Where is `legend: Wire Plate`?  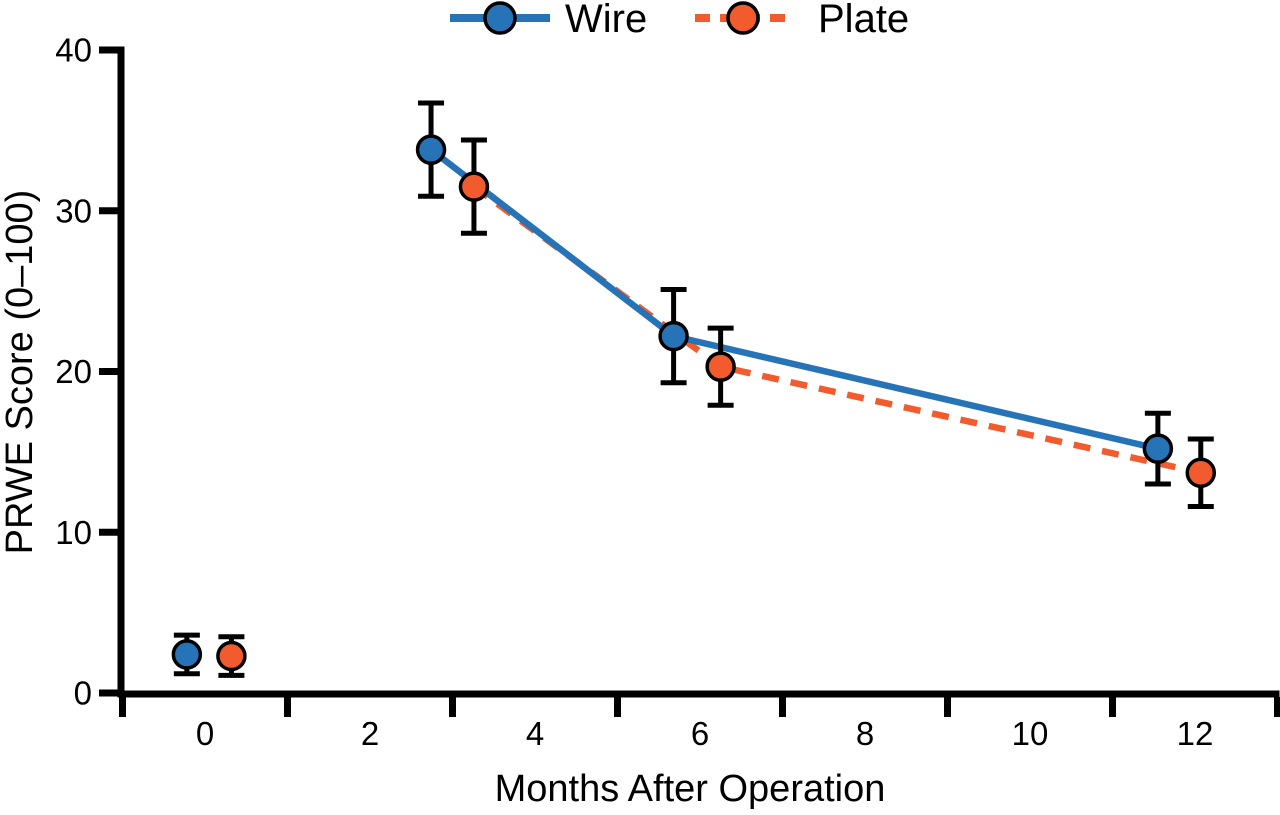
legend: Wire Plate is located at coordinates (679, 20).